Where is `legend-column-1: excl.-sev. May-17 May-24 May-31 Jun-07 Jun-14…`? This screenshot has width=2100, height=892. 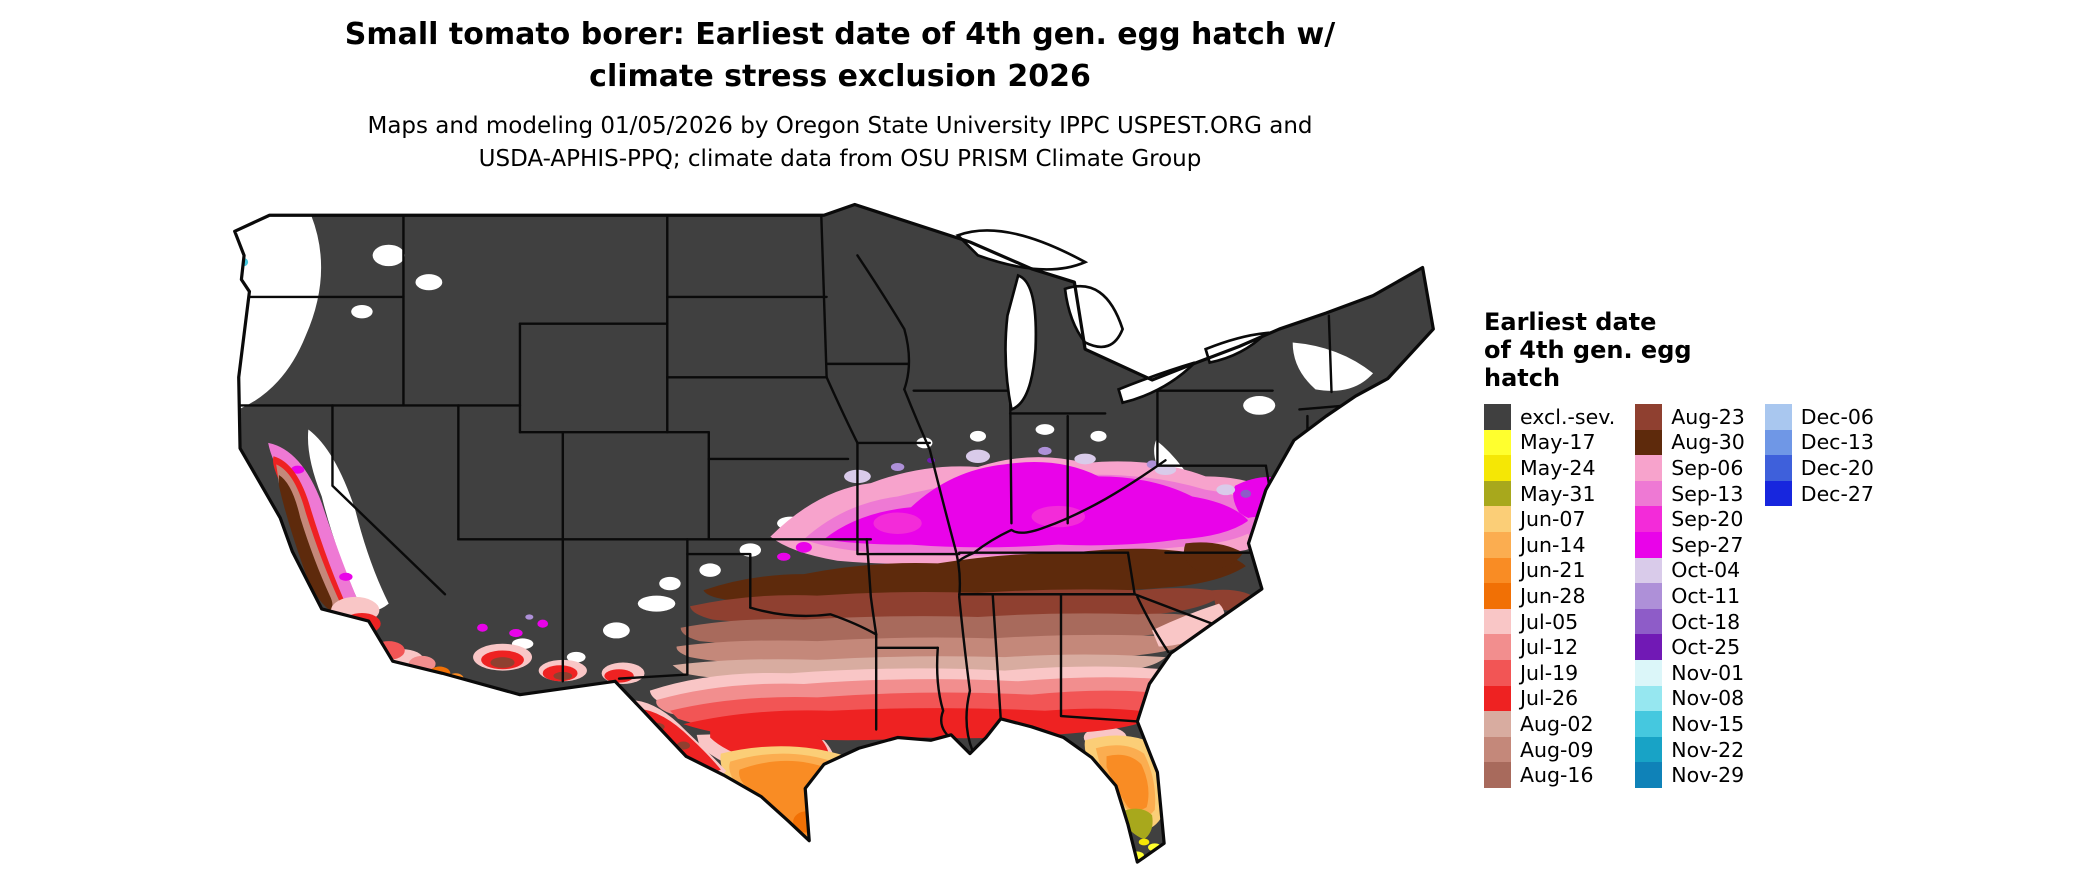 legend-column-1: excl.-sev. May-17 May-24 May-31 Jun-07 Jun-14… is located at coordinates (1549, 596).